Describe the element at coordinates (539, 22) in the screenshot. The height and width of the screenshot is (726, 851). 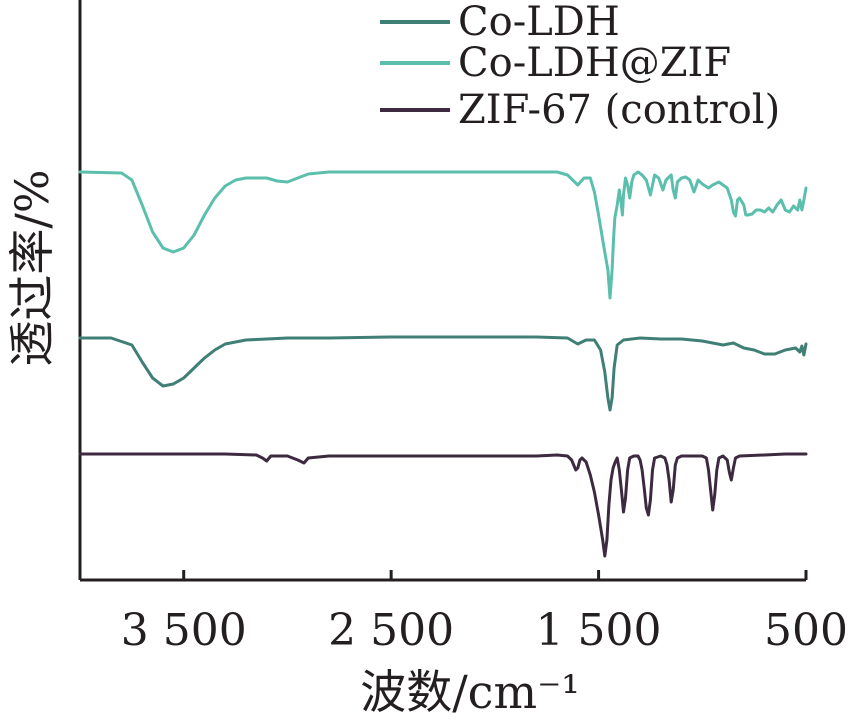
I see `legend-label-0: Co-LDH` at that location.